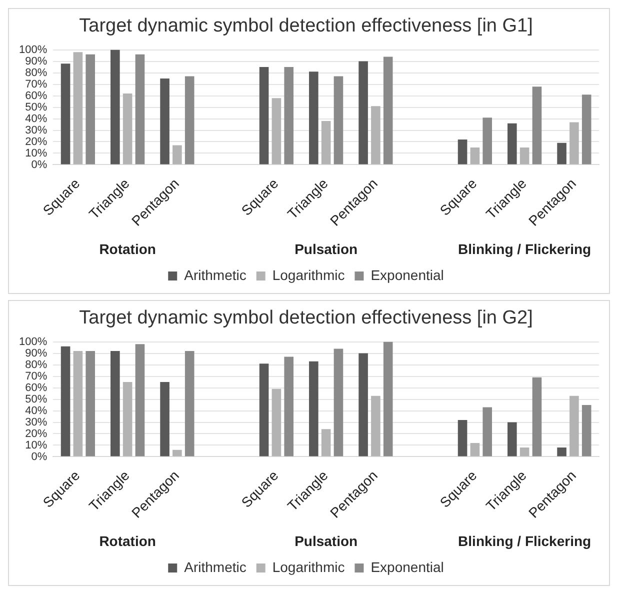 This screenshot has height=591, width=618. Describe the element at coordinates (306, 318) in the screenshot. I see `chart-title: Target dynamic symbol detection effectiveness [in G2]` at that location.